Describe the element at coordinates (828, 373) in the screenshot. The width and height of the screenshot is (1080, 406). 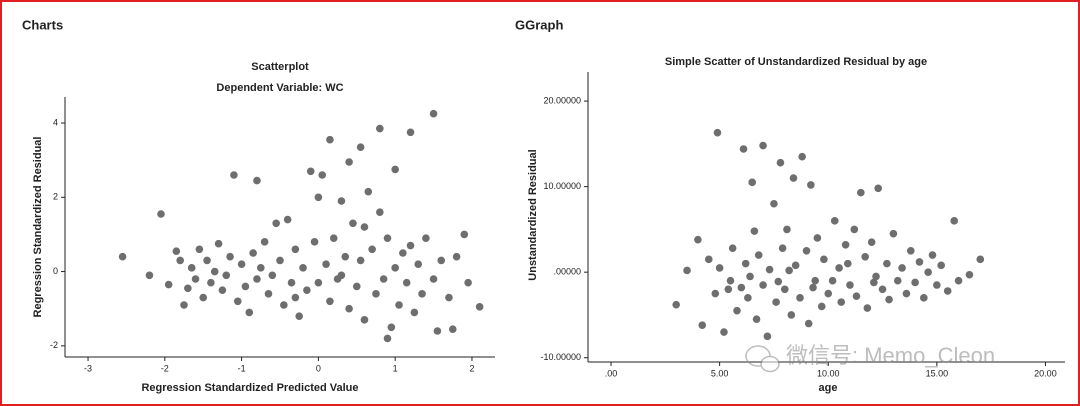
I see `x-tick-label: 10.00` at that location.